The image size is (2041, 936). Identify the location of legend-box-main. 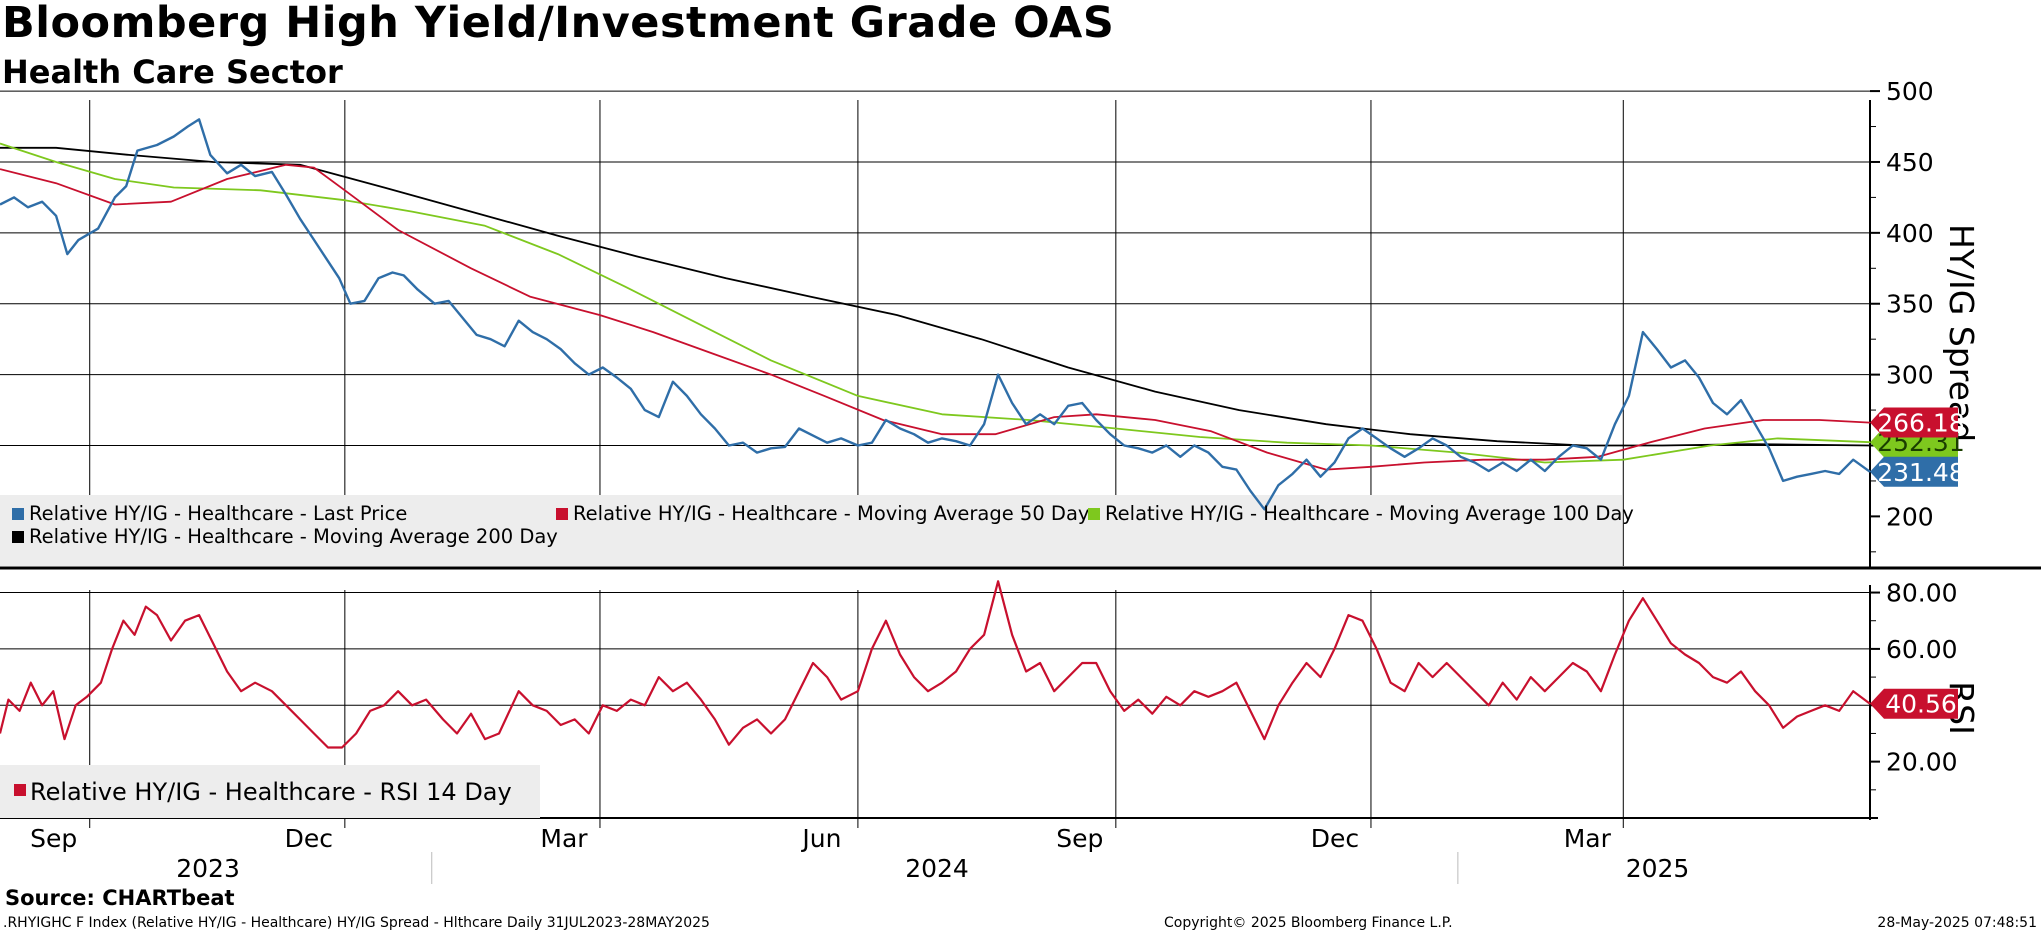
(811, 530).